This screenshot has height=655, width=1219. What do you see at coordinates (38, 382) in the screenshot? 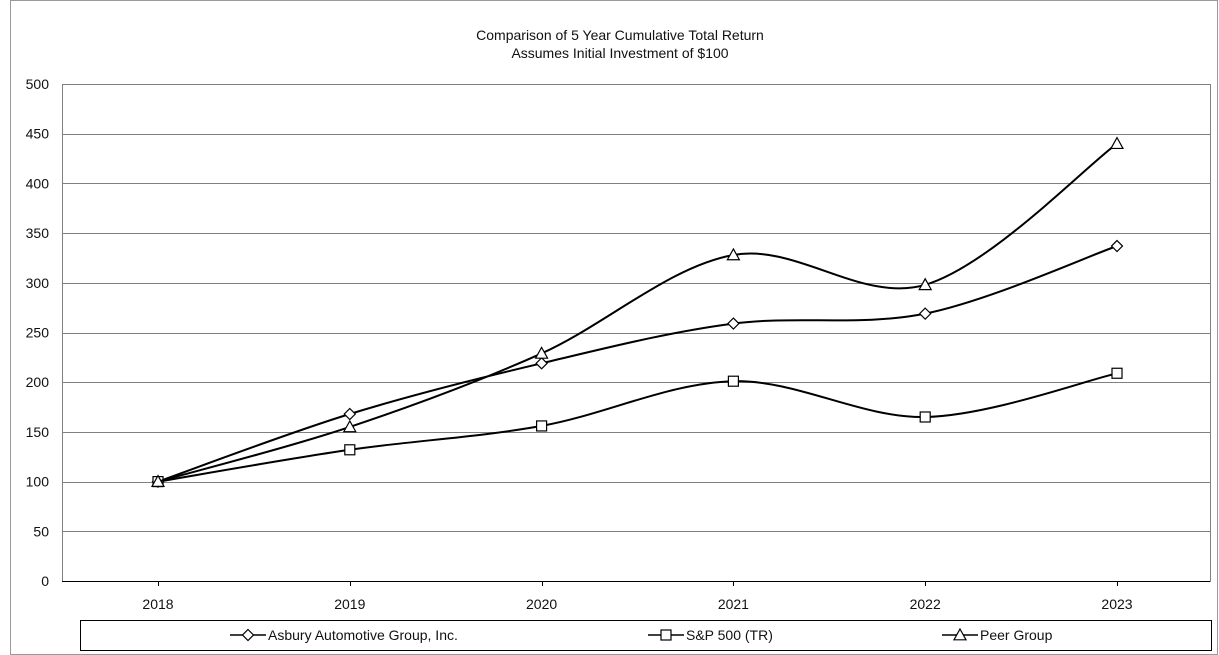
I see `y-tick-label: 200` at bounding box center [38, 382].